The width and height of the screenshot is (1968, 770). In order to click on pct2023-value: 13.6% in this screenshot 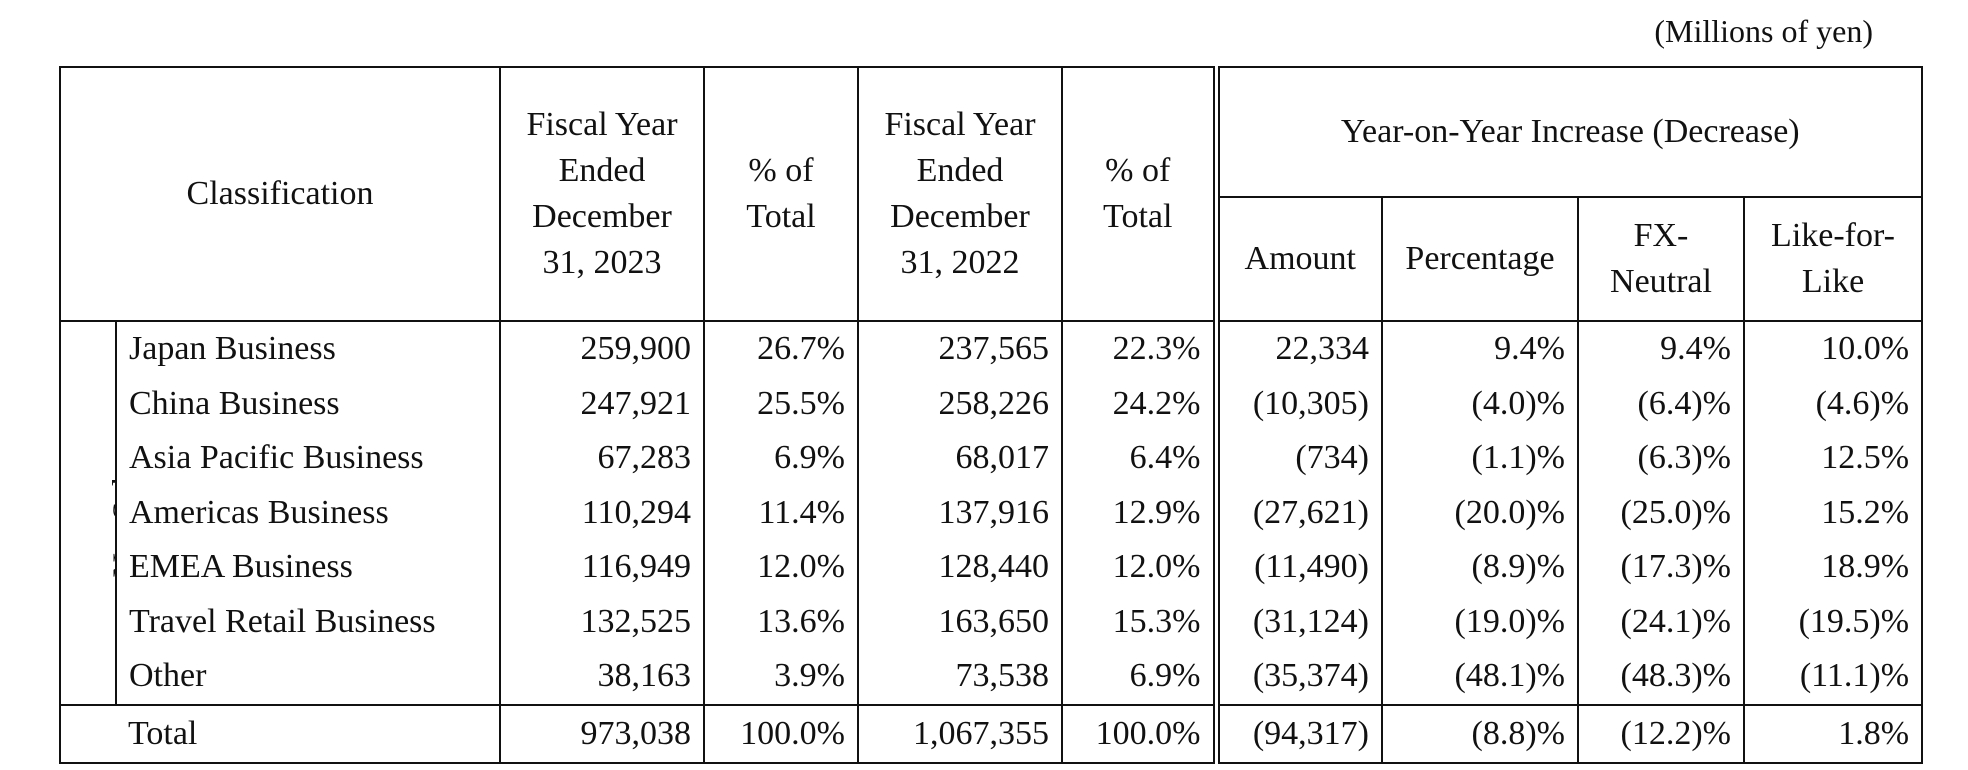, I will do `click(781, 621)`.